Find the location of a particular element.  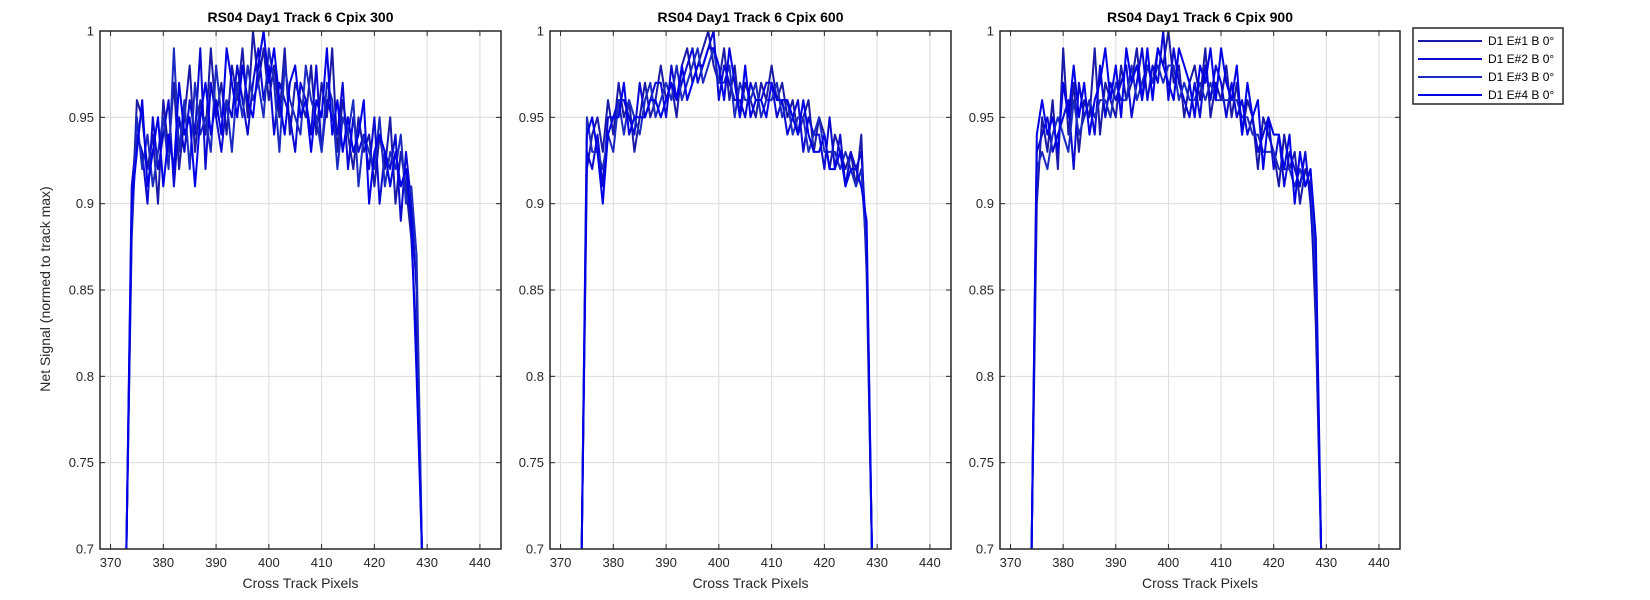

subplot-title: RS04 Day1 Track 6 Cpix 900 is located at coordinates (1200, 17).